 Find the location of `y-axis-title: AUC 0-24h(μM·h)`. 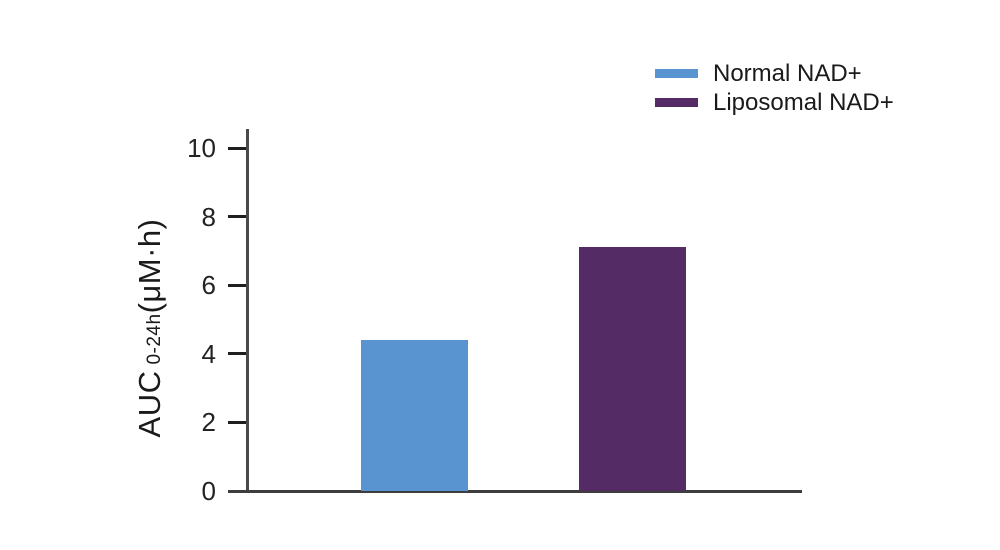

y-axis-title: AUC 0-24h(μM·h) is located at coordinates (150, 328).